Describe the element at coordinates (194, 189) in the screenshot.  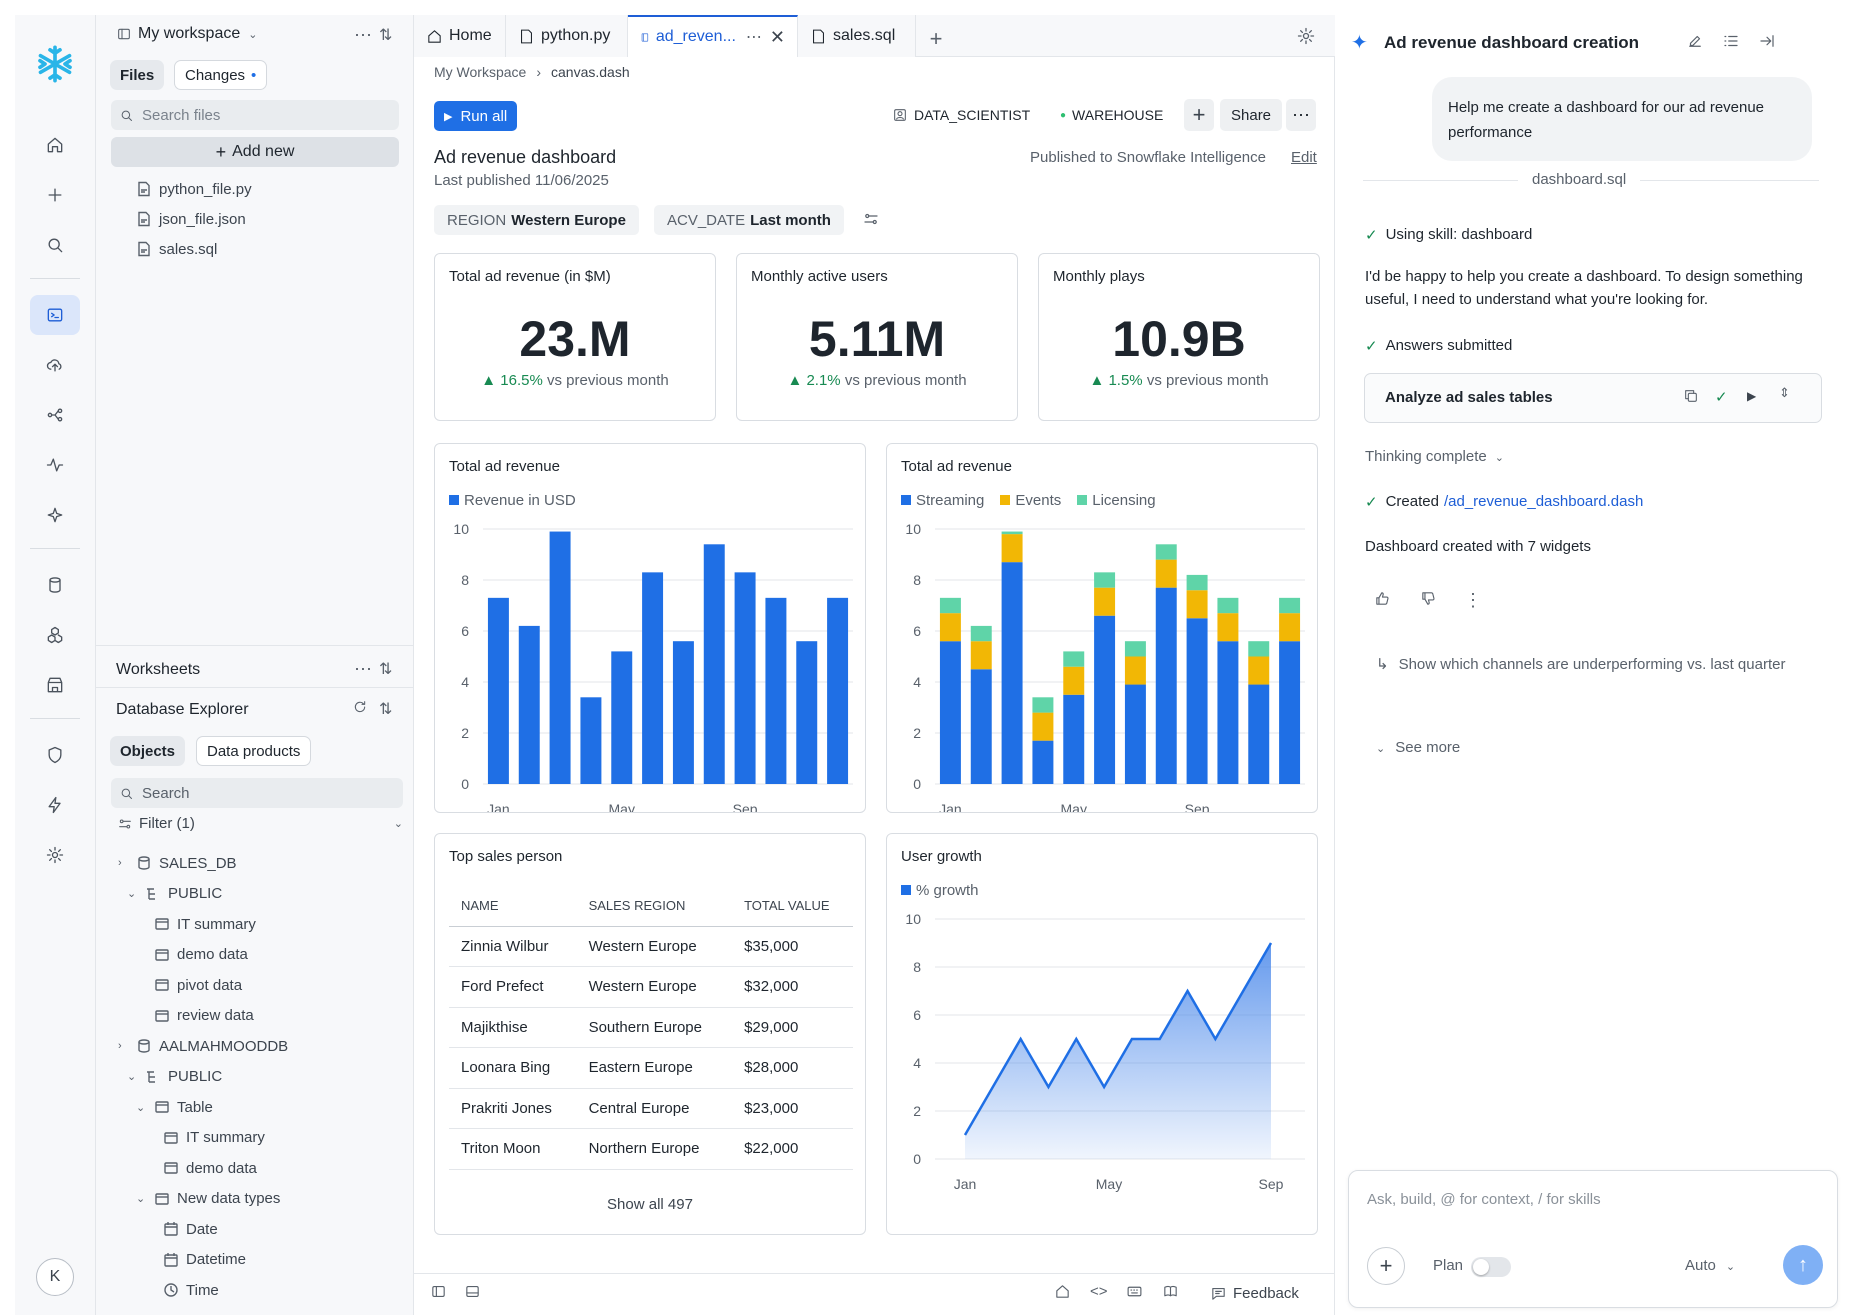
I see `file-item: python_file.py` at that location.